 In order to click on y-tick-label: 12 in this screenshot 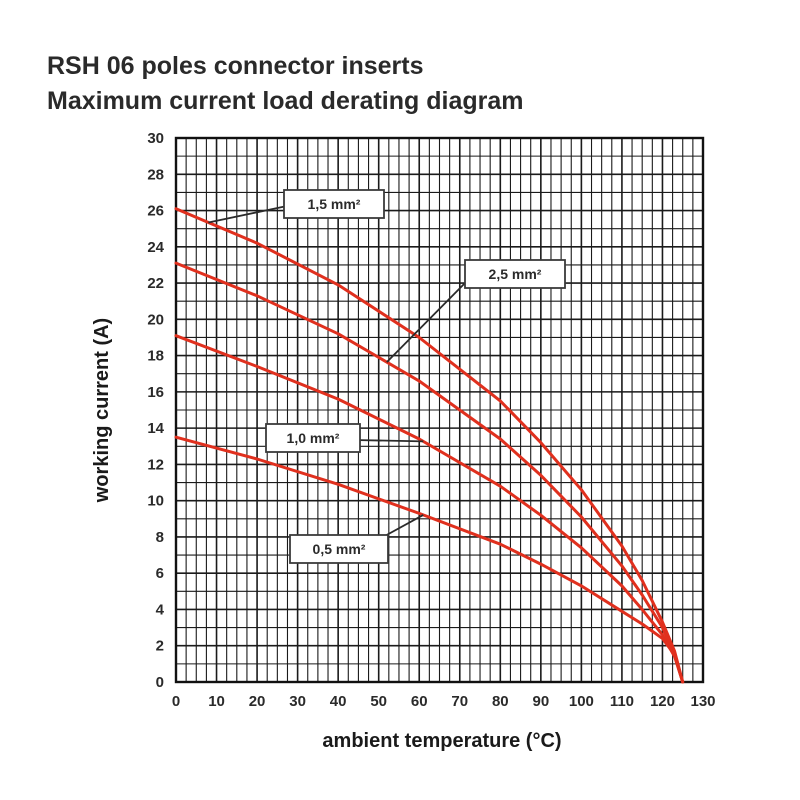, I will do `click(155, 464)`.